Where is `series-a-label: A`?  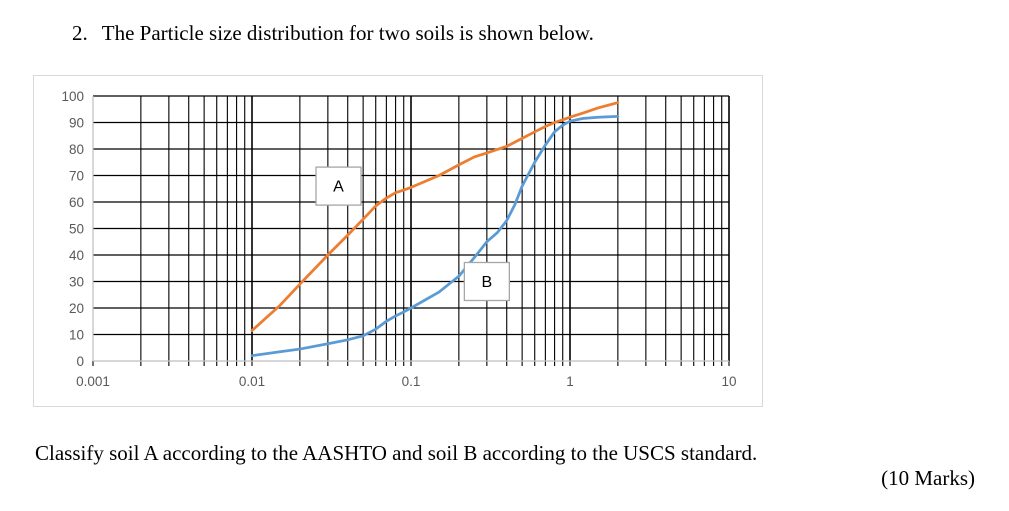
series-a-label: A is located at coordinates (338, 187).